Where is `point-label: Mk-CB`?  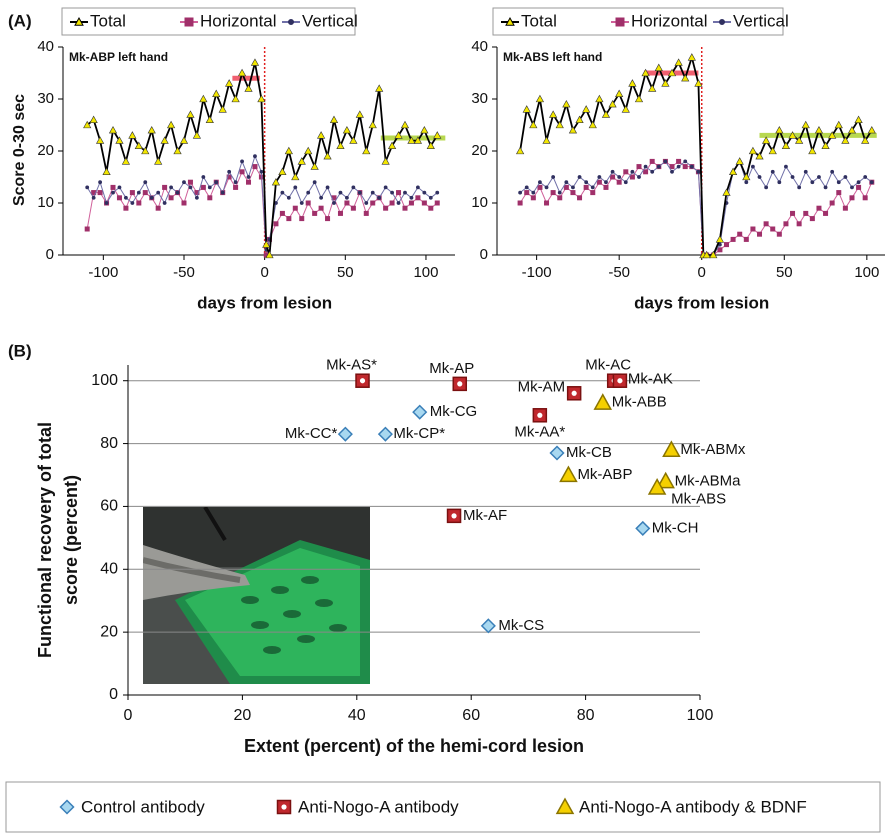
point-label: Mk-CB is located at coordinates (589, 452).